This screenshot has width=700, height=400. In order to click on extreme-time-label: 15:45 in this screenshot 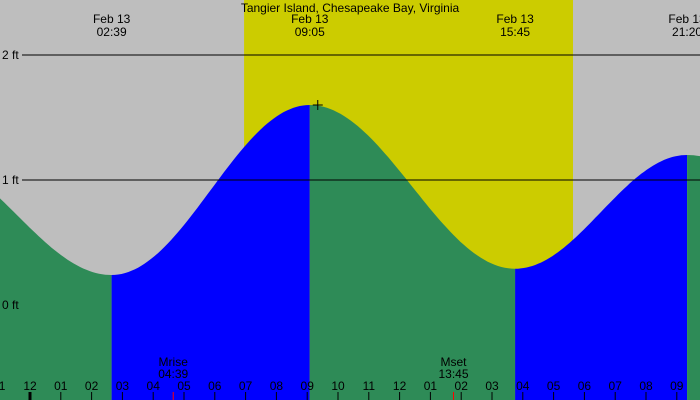, I will do `click(515, 32)`.